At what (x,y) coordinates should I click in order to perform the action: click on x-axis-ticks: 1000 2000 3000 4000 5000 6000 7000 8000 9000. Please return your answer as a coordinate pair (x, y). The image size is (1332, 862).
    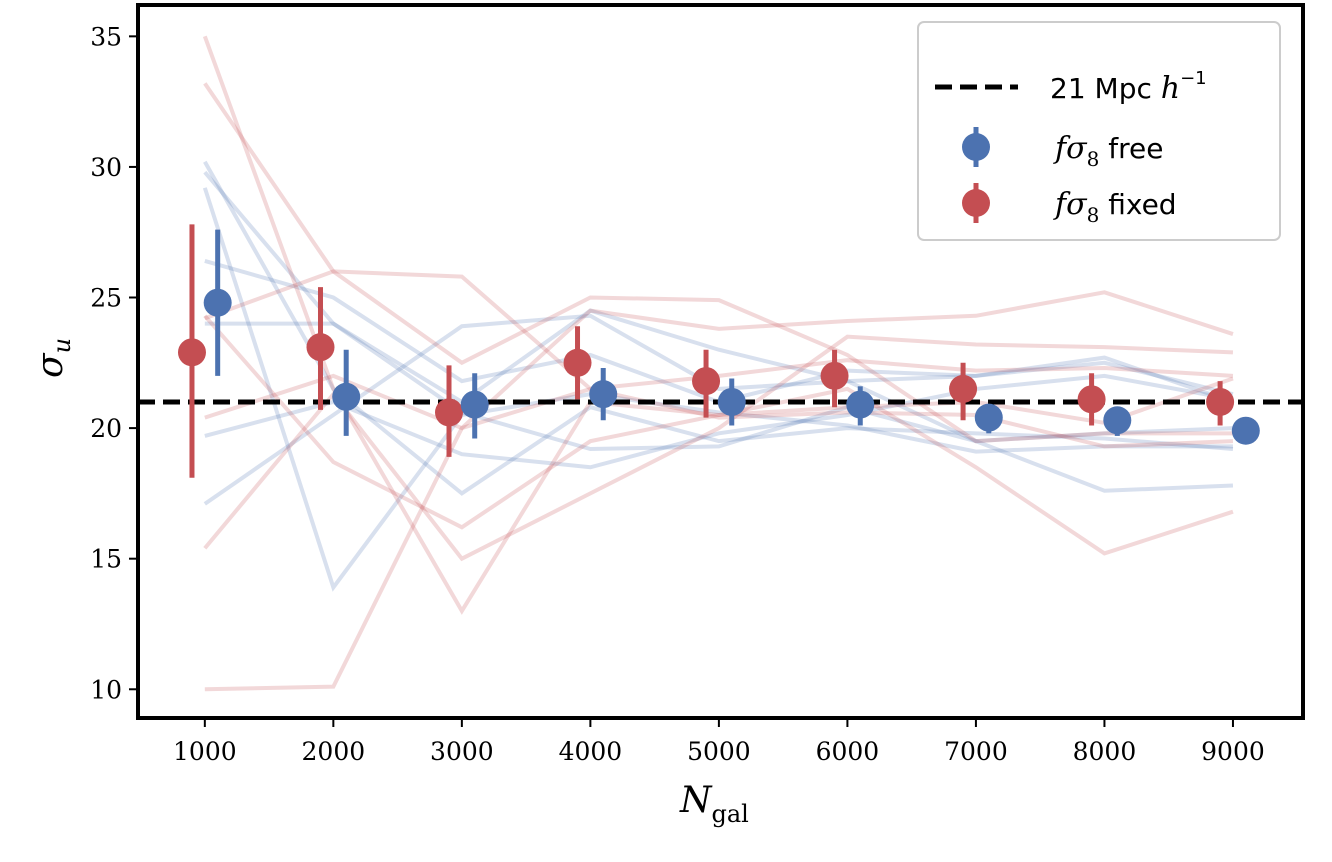
    Looking at the image, I should click on (719, 742).